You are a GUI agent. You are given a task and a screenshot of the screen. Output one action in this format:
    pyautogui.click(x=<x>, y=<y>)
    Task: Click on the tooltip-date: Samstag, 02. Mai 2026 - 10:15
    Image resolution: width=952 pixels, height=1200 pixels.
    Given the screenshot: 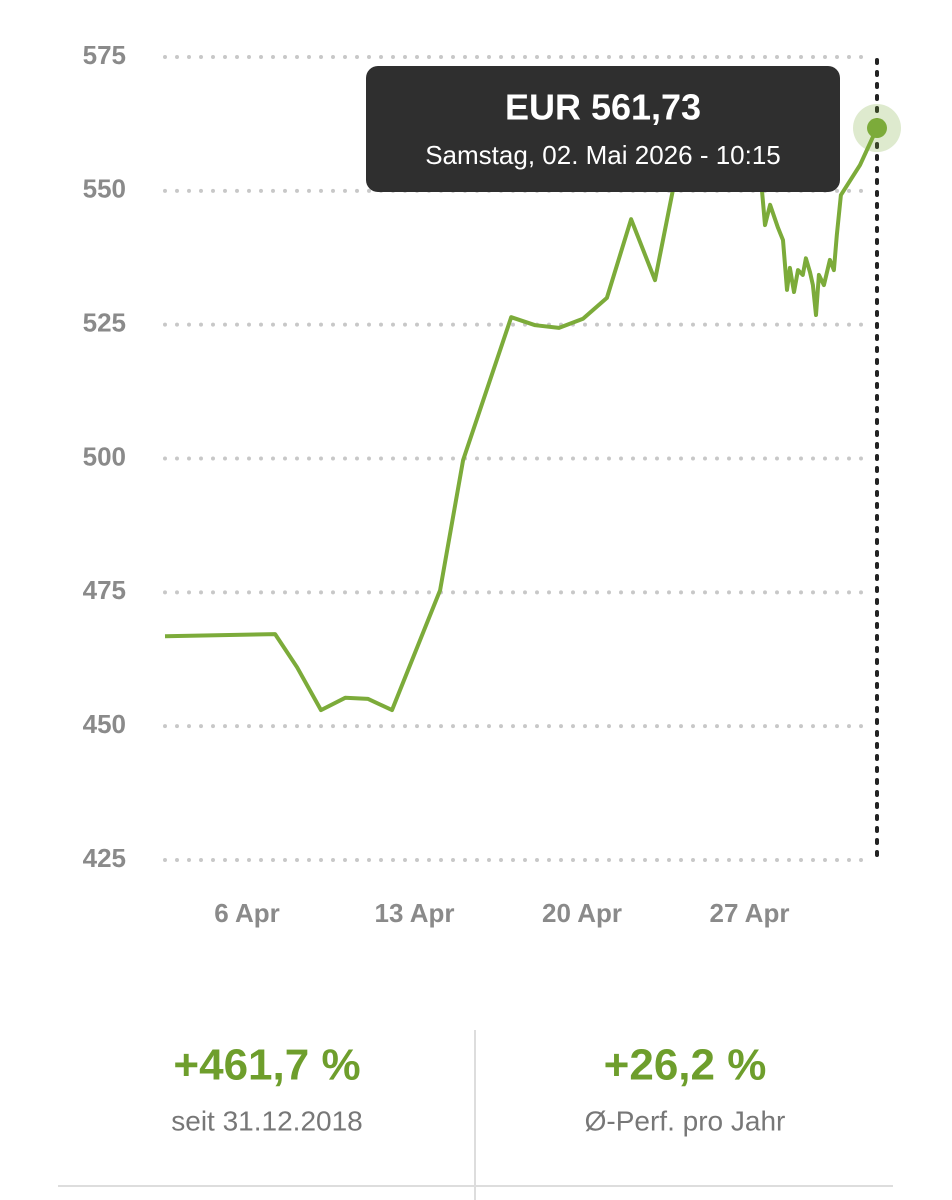 What is the action you would take?
    pyautogui.click(x=603, y=155)
    